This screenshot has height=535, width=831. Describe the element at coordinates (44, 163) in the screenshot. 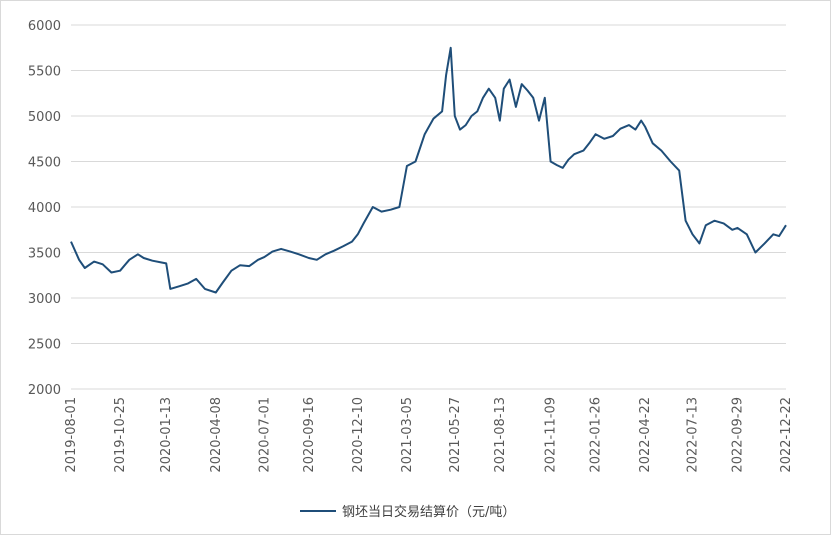

I see `y-tick-label: 4500` at that location.